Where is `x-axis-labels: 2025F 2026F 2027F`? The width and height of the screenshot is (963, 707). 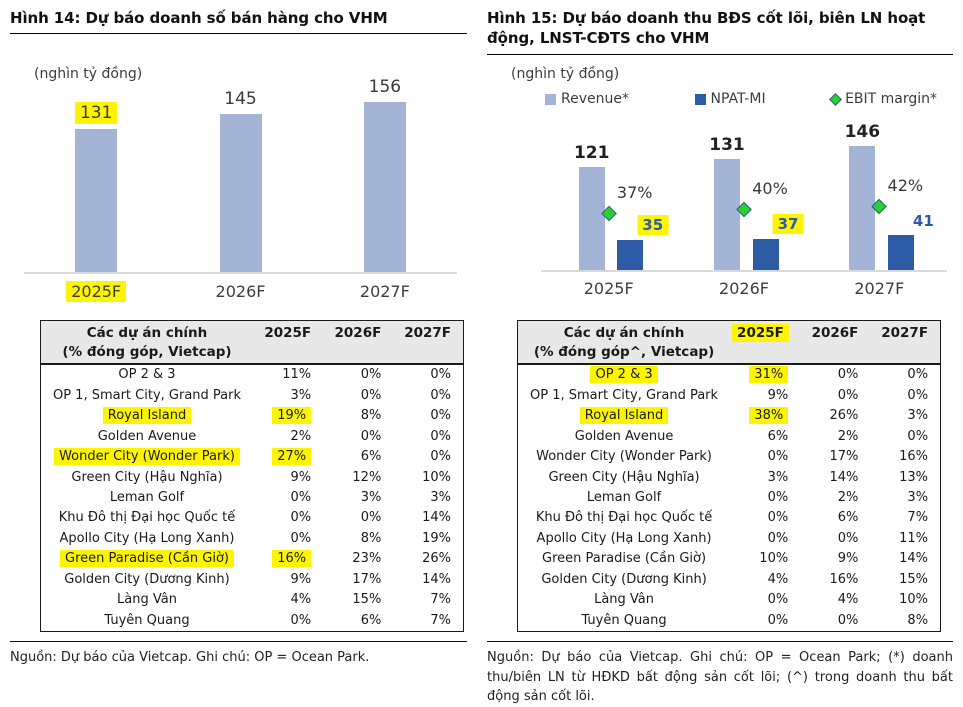 x-axis-labels: 2025F 2026F 2027F is located at coordinates (240, 288).